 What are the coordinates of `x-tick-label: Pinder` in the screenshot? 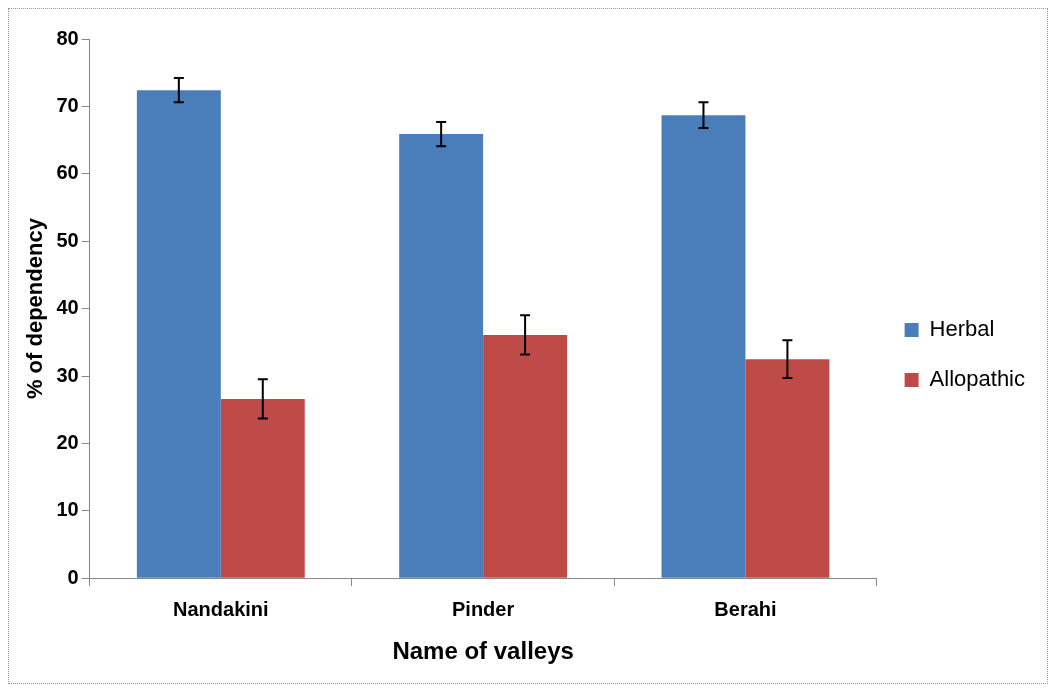 It's located at (483, 608).